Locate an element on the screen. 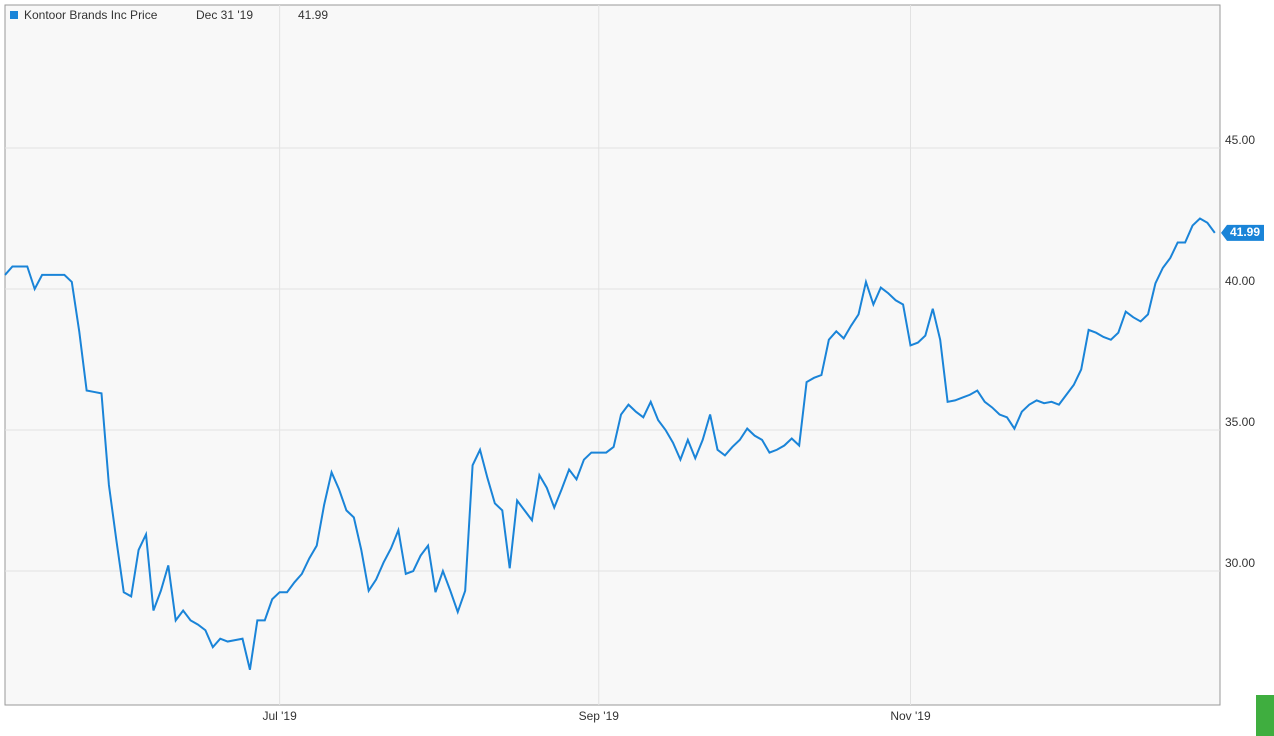 This screenshot has height=736, width=1274. legend-date: Dec 31 '19 is located at coordinates (224, 15).